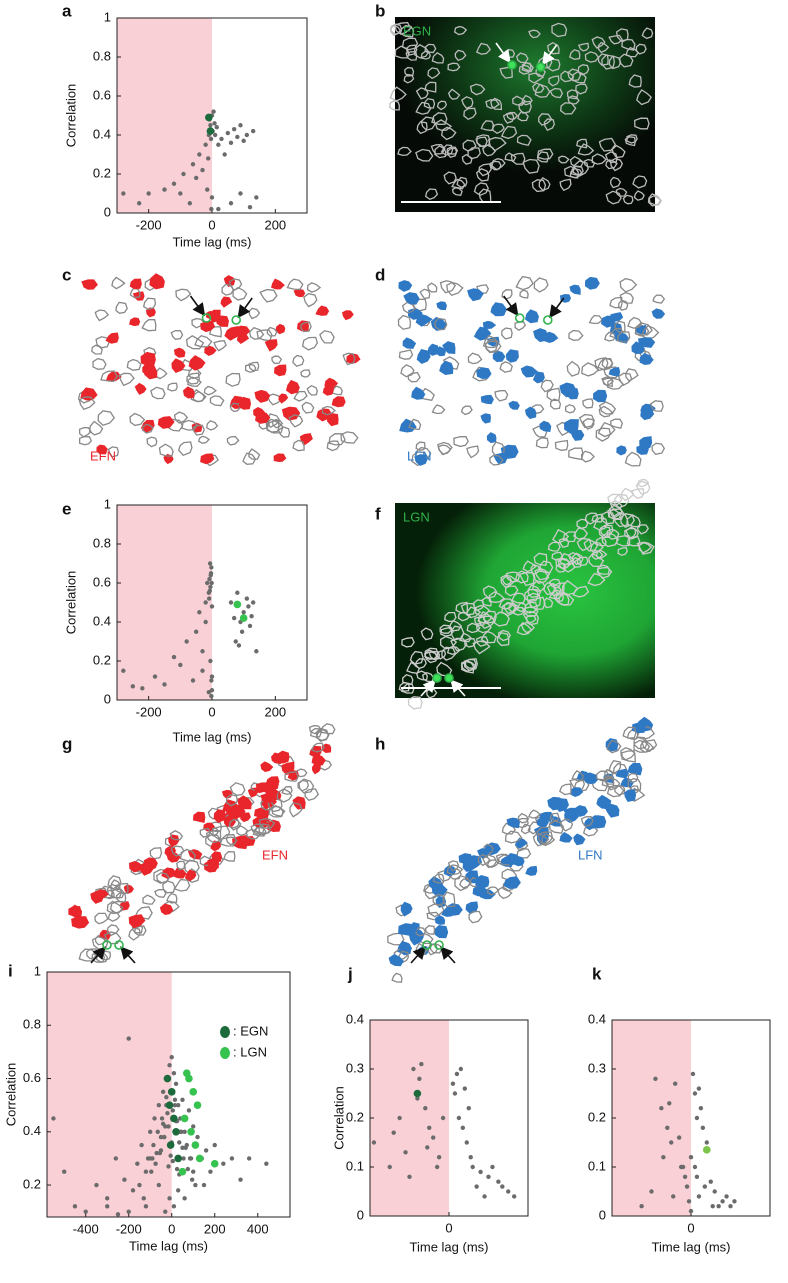 The height and width of the screenshot is (1283, 788). Describe the element at coordinates (250, 1051) in the screenshot. I see `legend-label: : LGN` at that location.